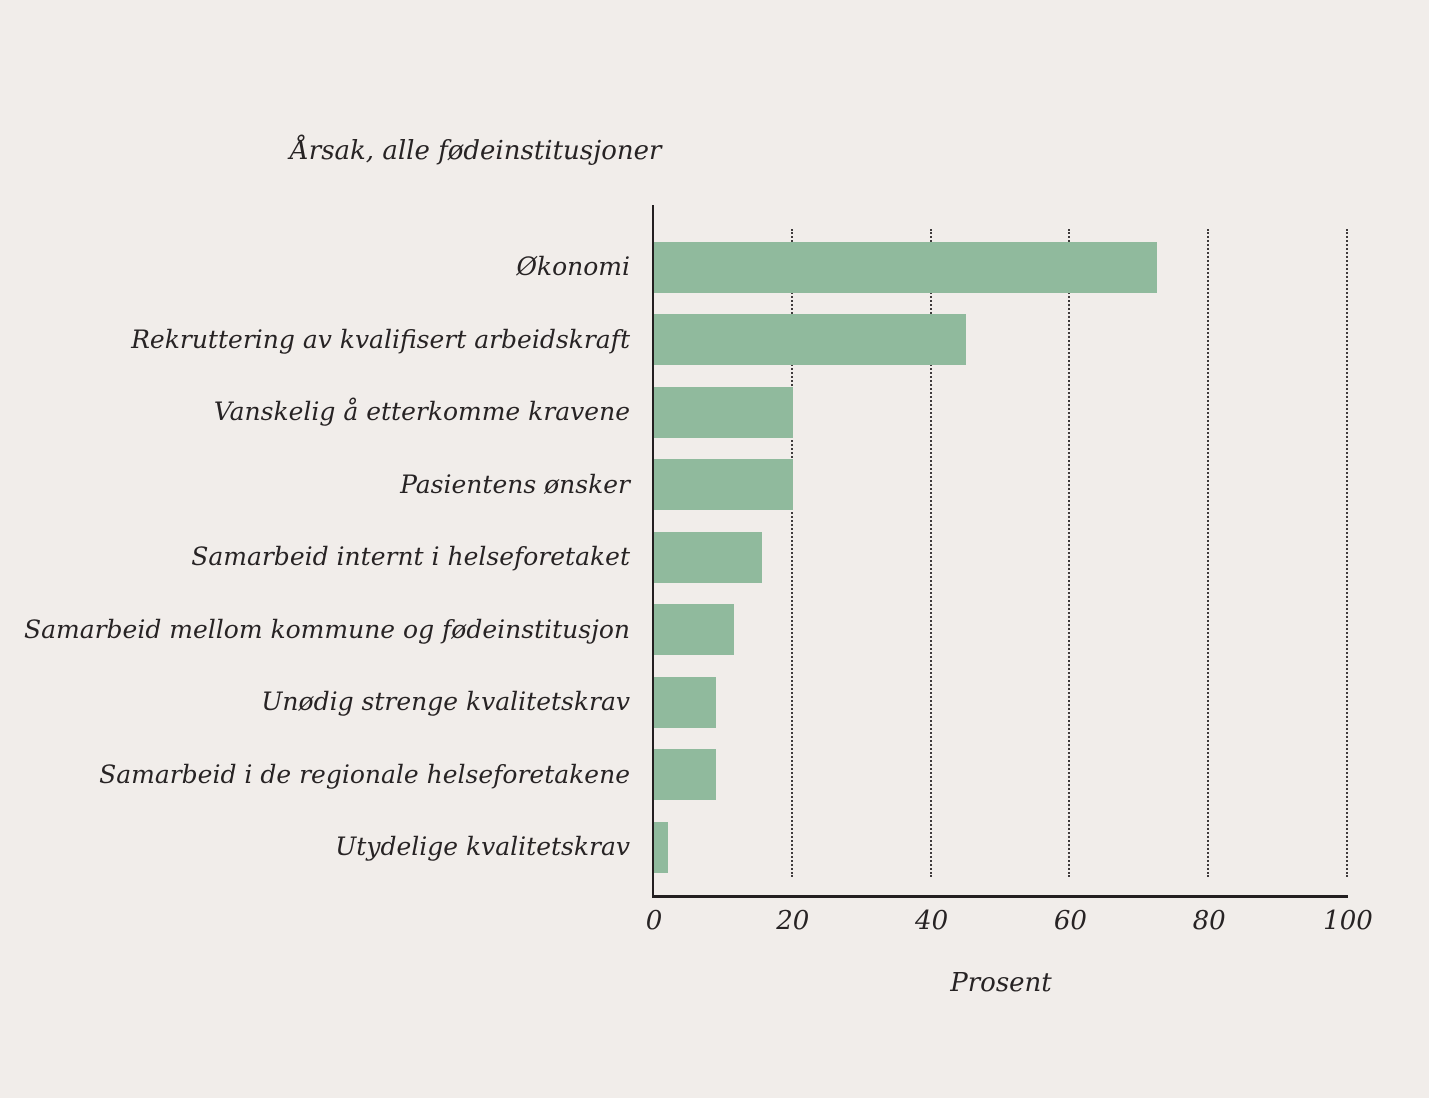 This screenshot has width=1429, height=1098. Describe the element at coordinates (1348, 921) in the screenshot. I see `x-tick-label: 100` at that location.